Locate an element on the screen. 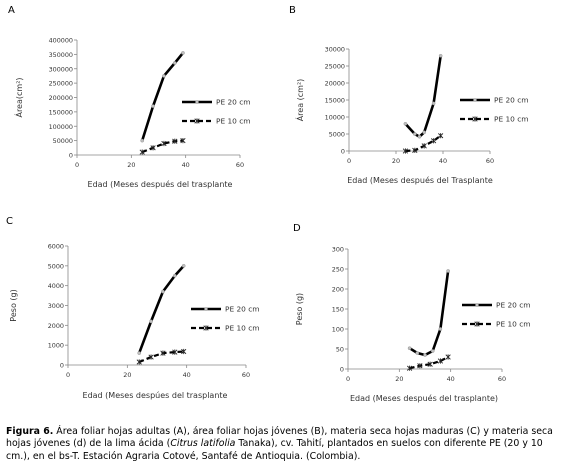 This screenshot has width=564, height=472. y-tick-label: 50000 is located at coordinates (63, 141).